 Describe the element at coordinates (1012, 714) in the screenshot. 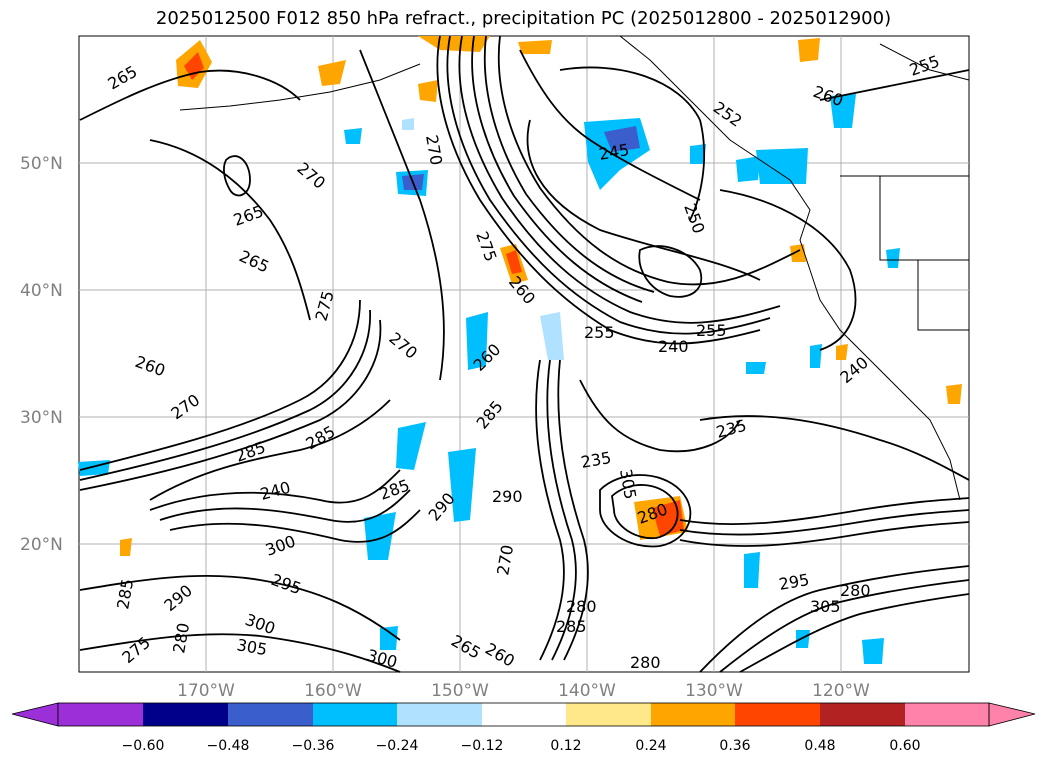

I see `colorbar-max-extension` at that location.